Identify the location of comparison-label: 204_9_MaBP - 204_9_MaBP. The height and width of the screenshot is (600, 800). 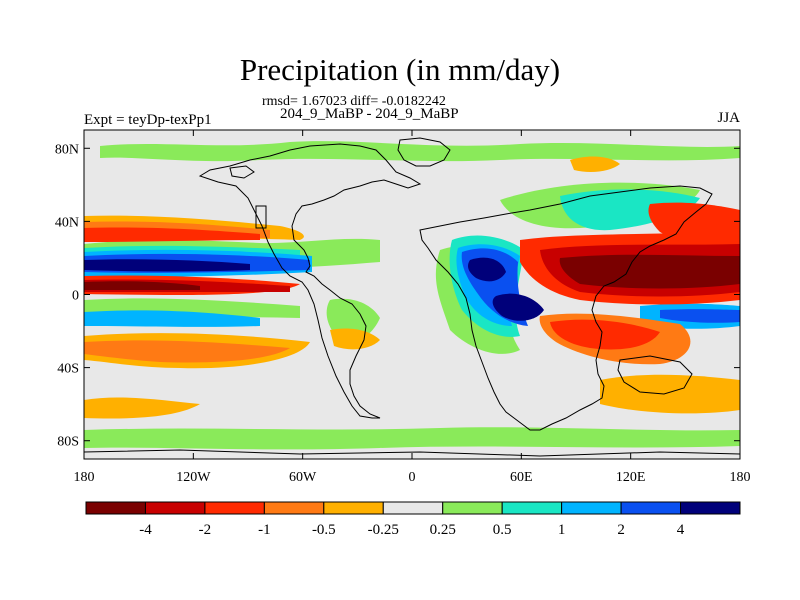
(369, 114).